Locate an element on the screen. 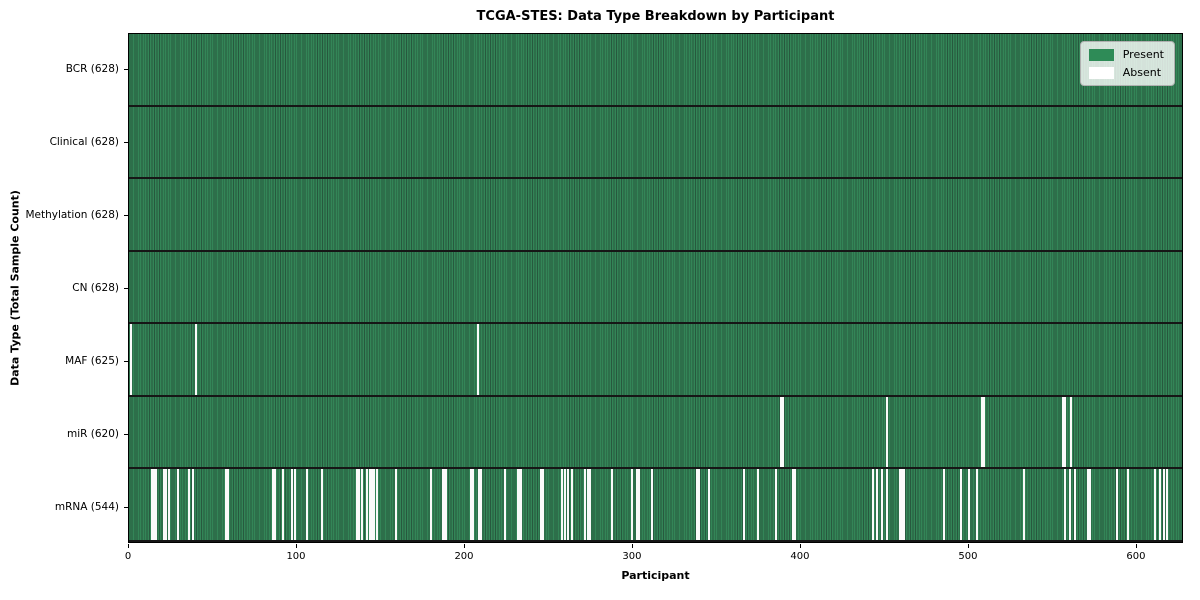 This screenshot has width=1200, height=600. y-tick-label-miR: miR (620) is located at coordinates (92, 433).